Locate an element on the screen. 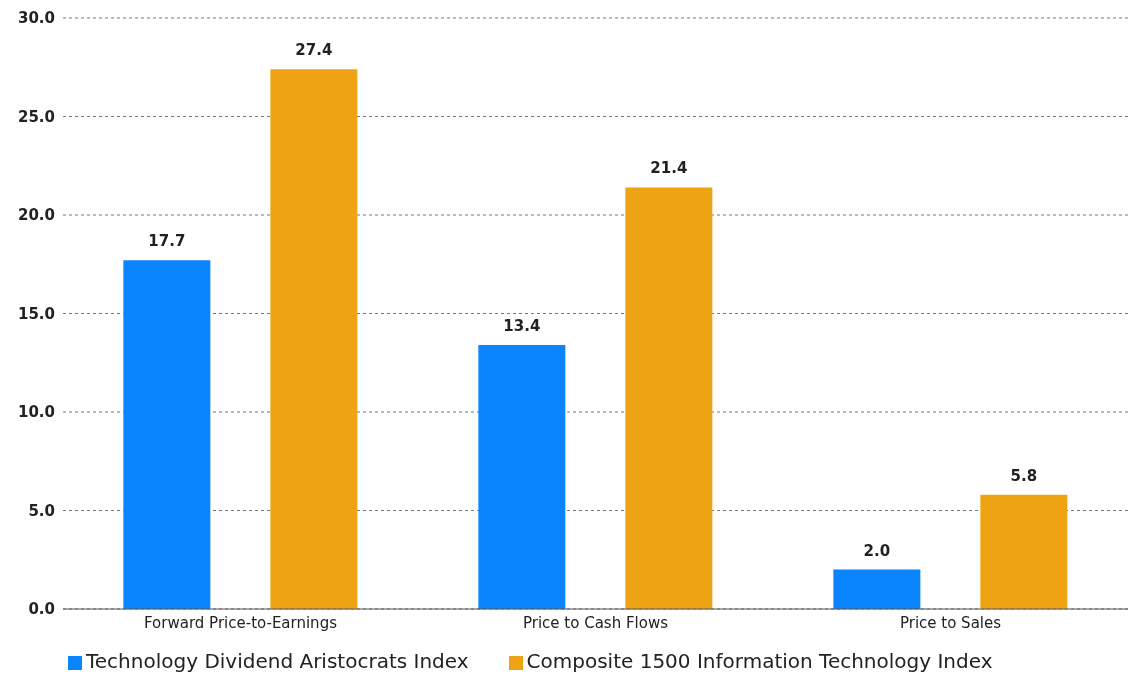  y-tick-label: 5.0 is located at coordinates (41, 510).